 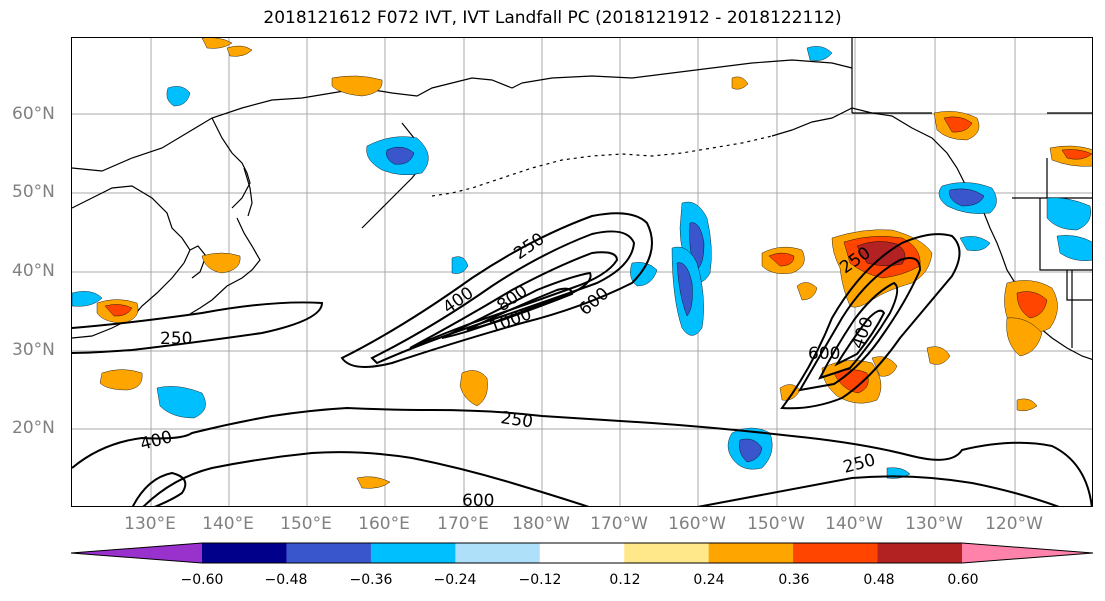 What do you see at coordinates (33, 271) in the screenshot?
I see `lat-label-40n: 40°N` at bounding box center [33, 271].